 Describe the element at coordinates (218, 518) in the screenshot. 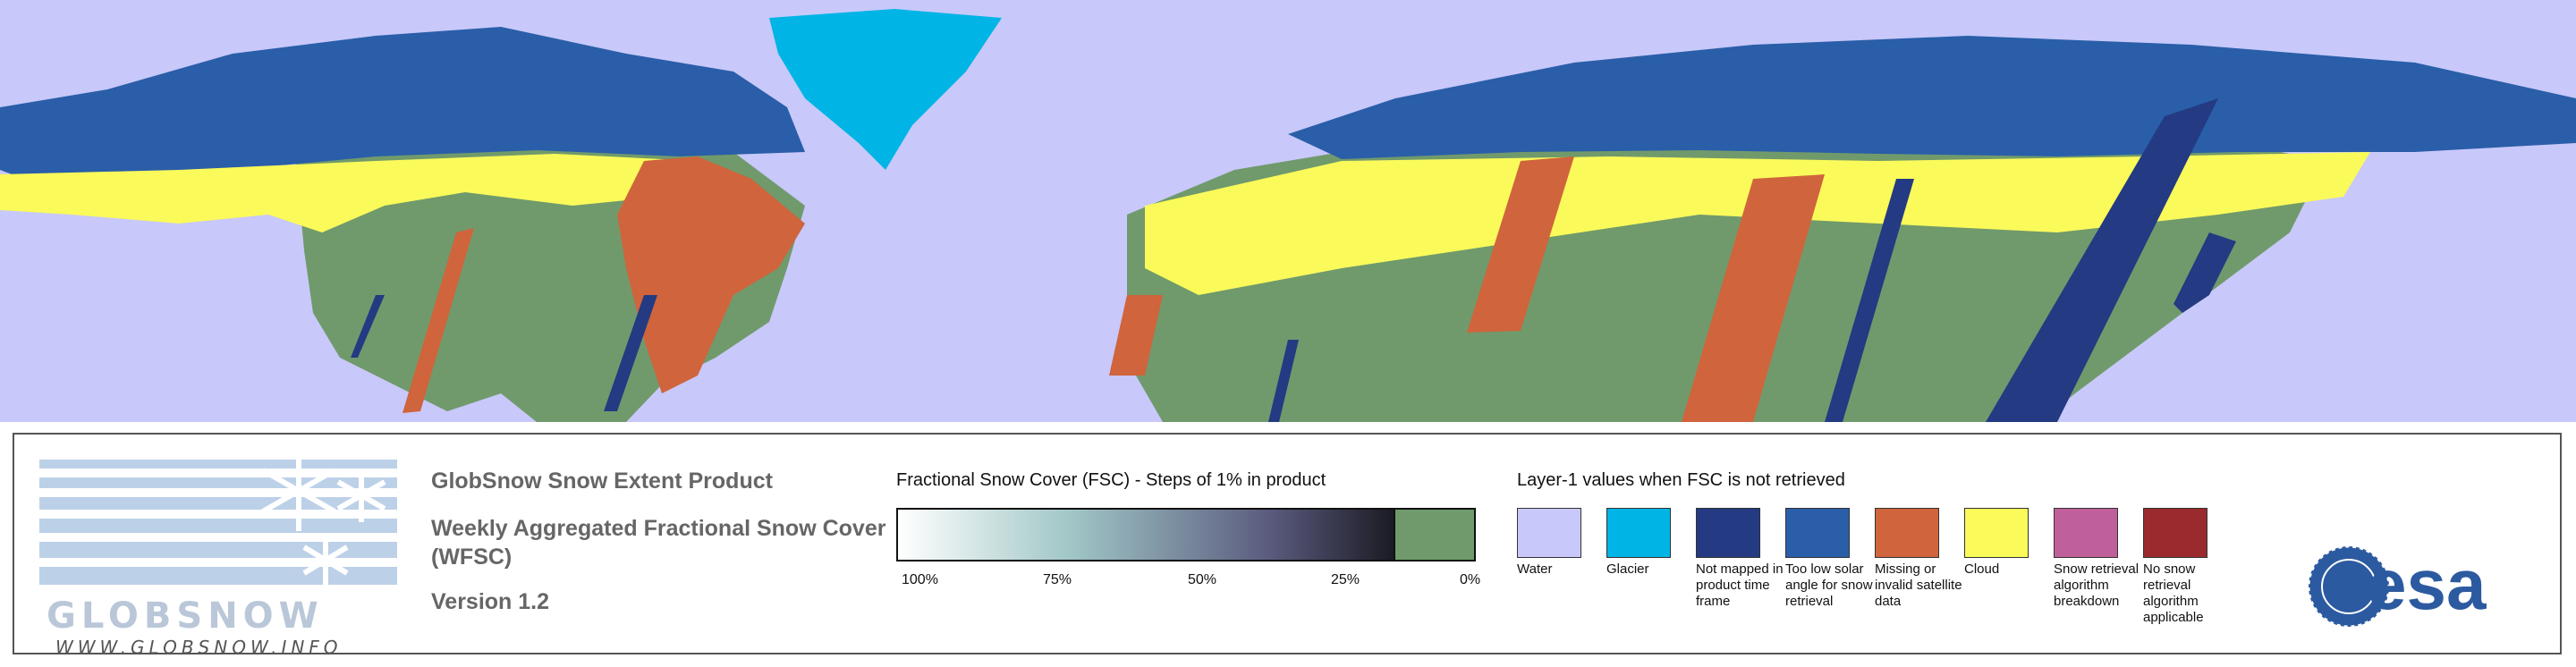

I see `globsnow-stripes-graphic` at that location.